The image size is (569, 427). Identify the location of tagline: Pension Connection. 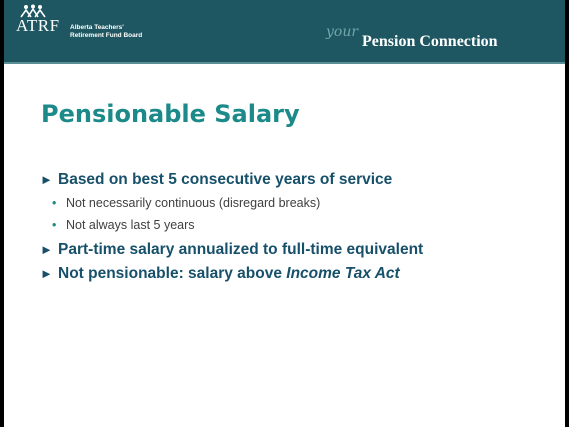
(430, 41).